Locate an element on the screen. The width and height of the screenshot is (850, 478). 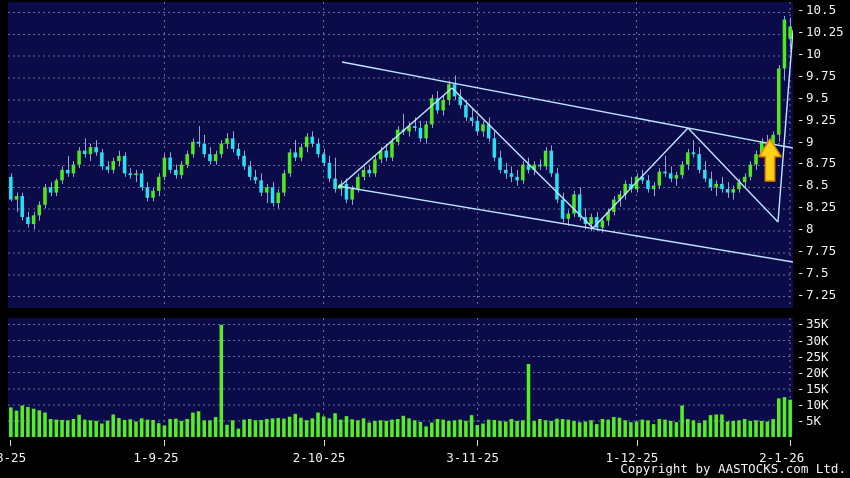
price-tick-label: 9.25 is located at coordinates (821, 119).